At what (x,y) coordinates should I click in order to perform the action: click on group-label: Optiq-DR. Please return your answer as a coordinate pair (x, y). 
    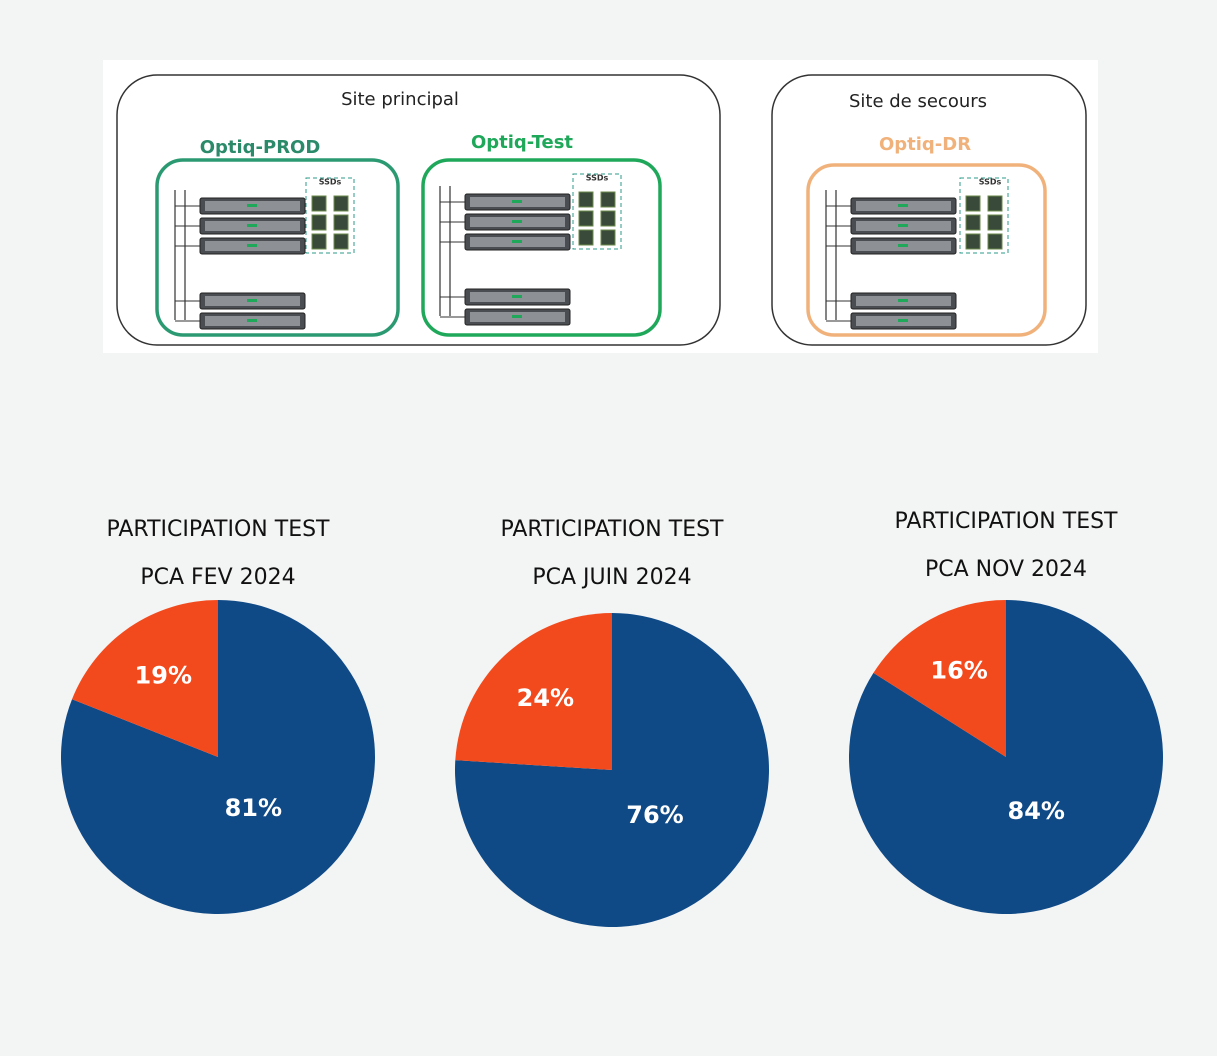
    Looking at the image, I should click on (925, 144).